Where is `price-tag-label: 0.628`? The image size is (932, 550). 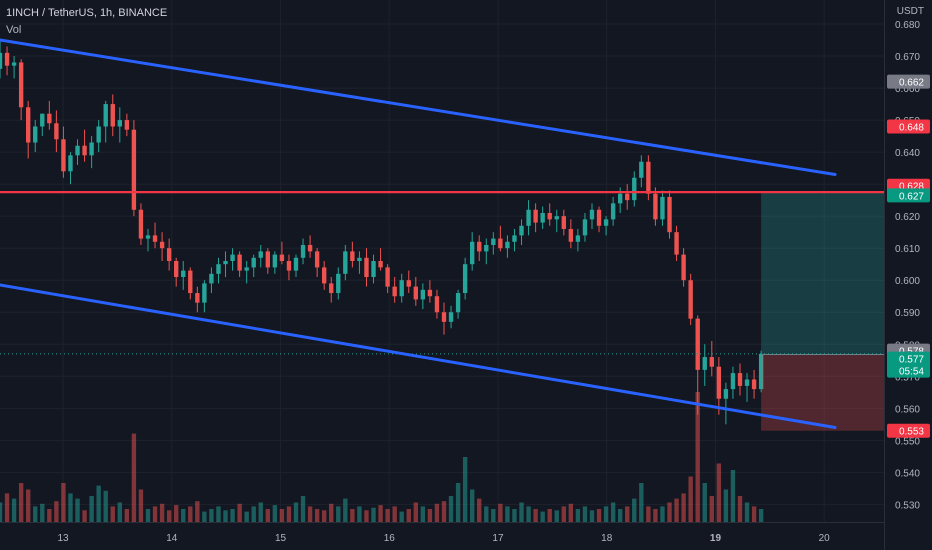 price-tag-label: 0.628 is located at coordinates (911, 187).